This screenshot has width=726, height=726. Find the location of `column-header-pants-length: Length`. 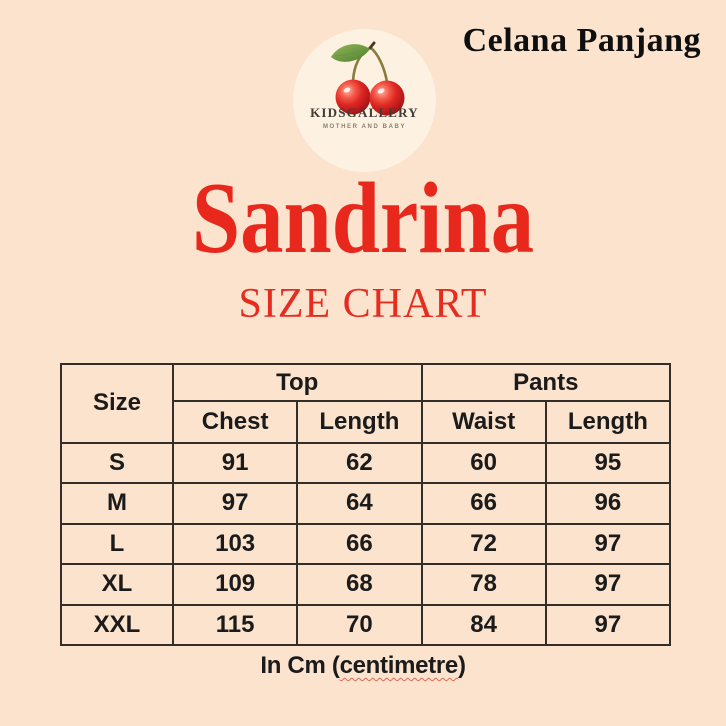

column-header-pants-length: Length is located at coordinates (608, 422).